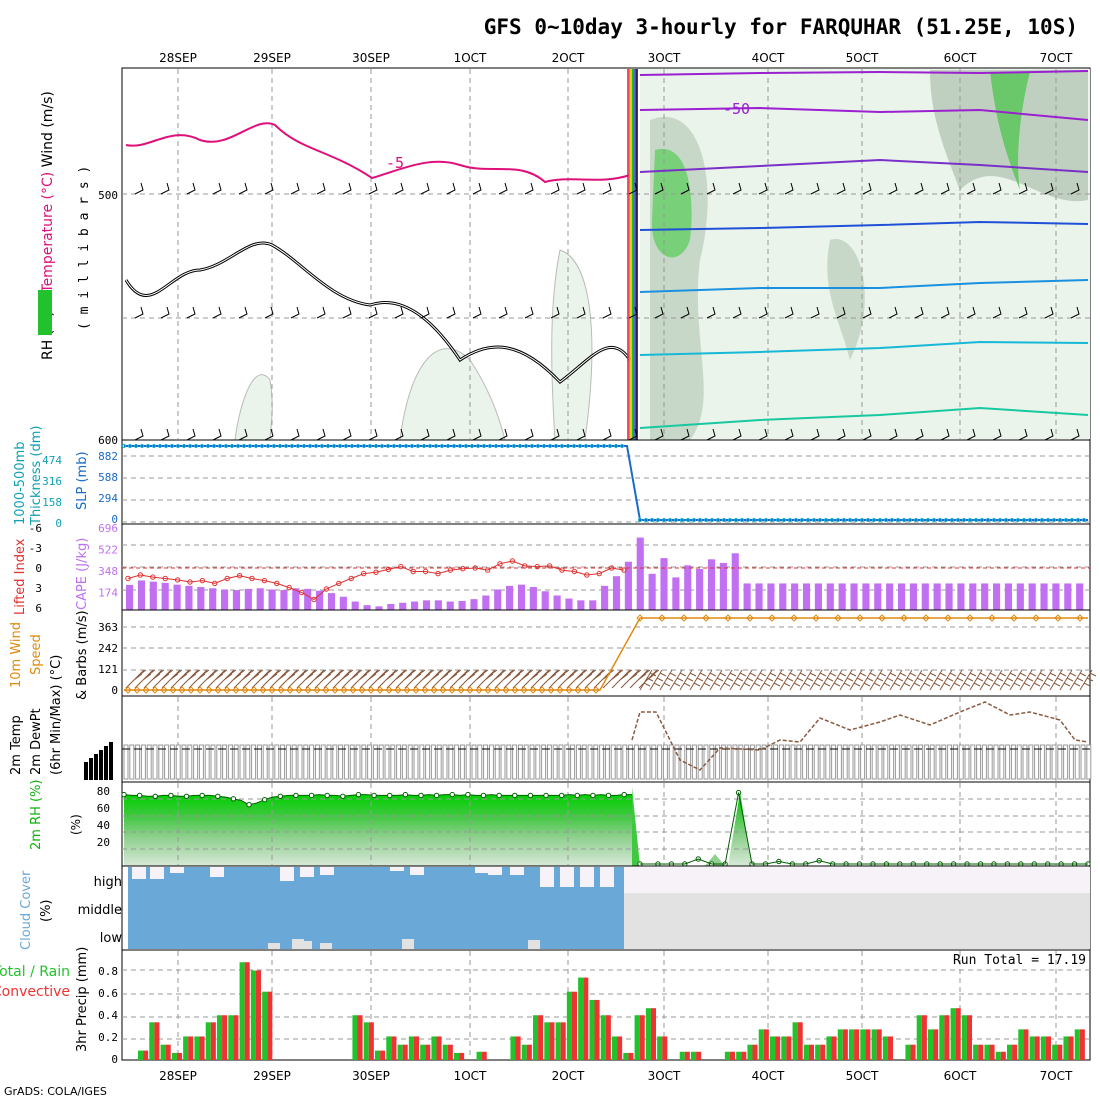 The image size is (1100, 1100). What do you see at coordinates (91, 769) in the screenshot?
I see `temp-tick-marker` at bounding box center [91, 769].